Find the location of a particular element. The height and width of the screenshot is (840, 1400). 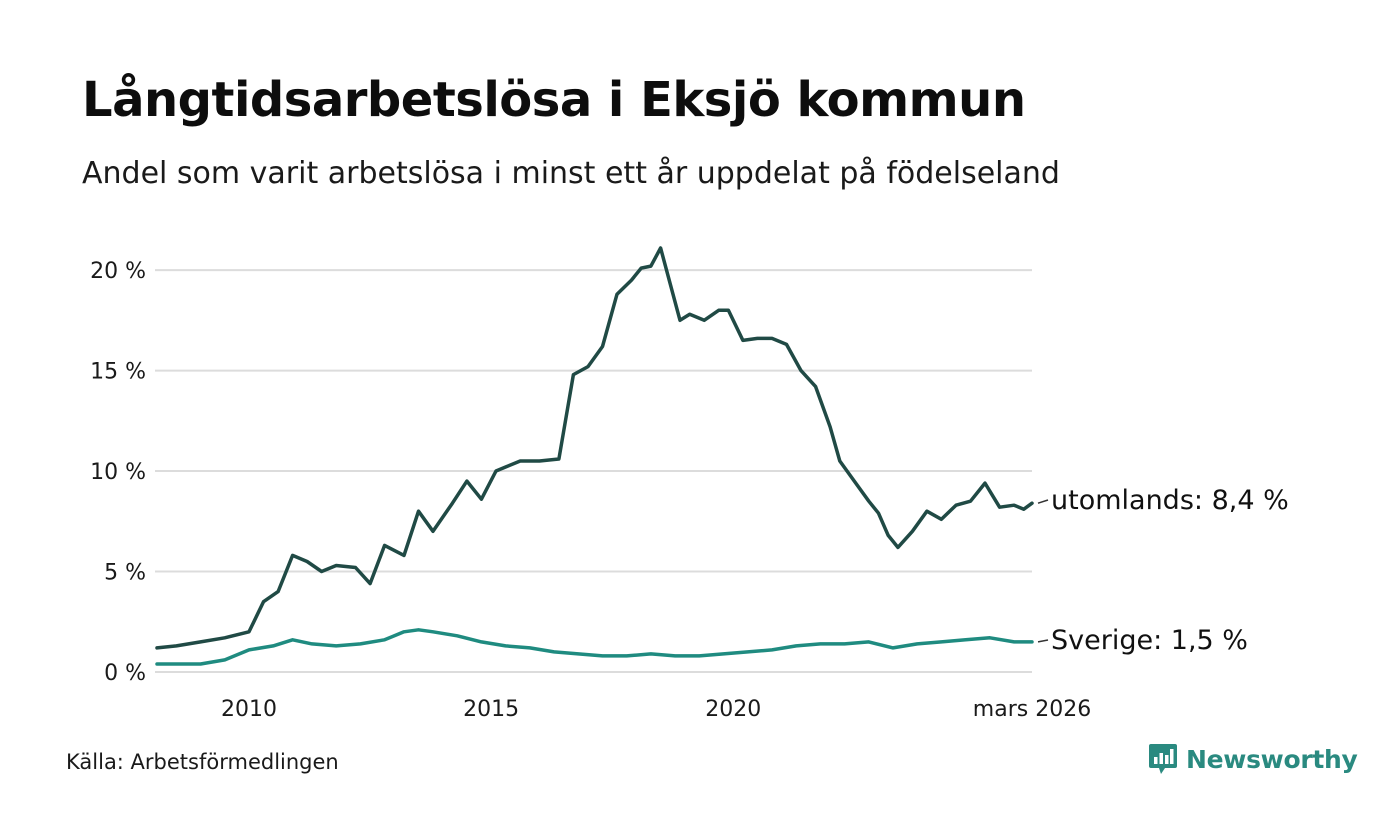

brand-logo: Newsworthy is located at coordinates (1253, 759).